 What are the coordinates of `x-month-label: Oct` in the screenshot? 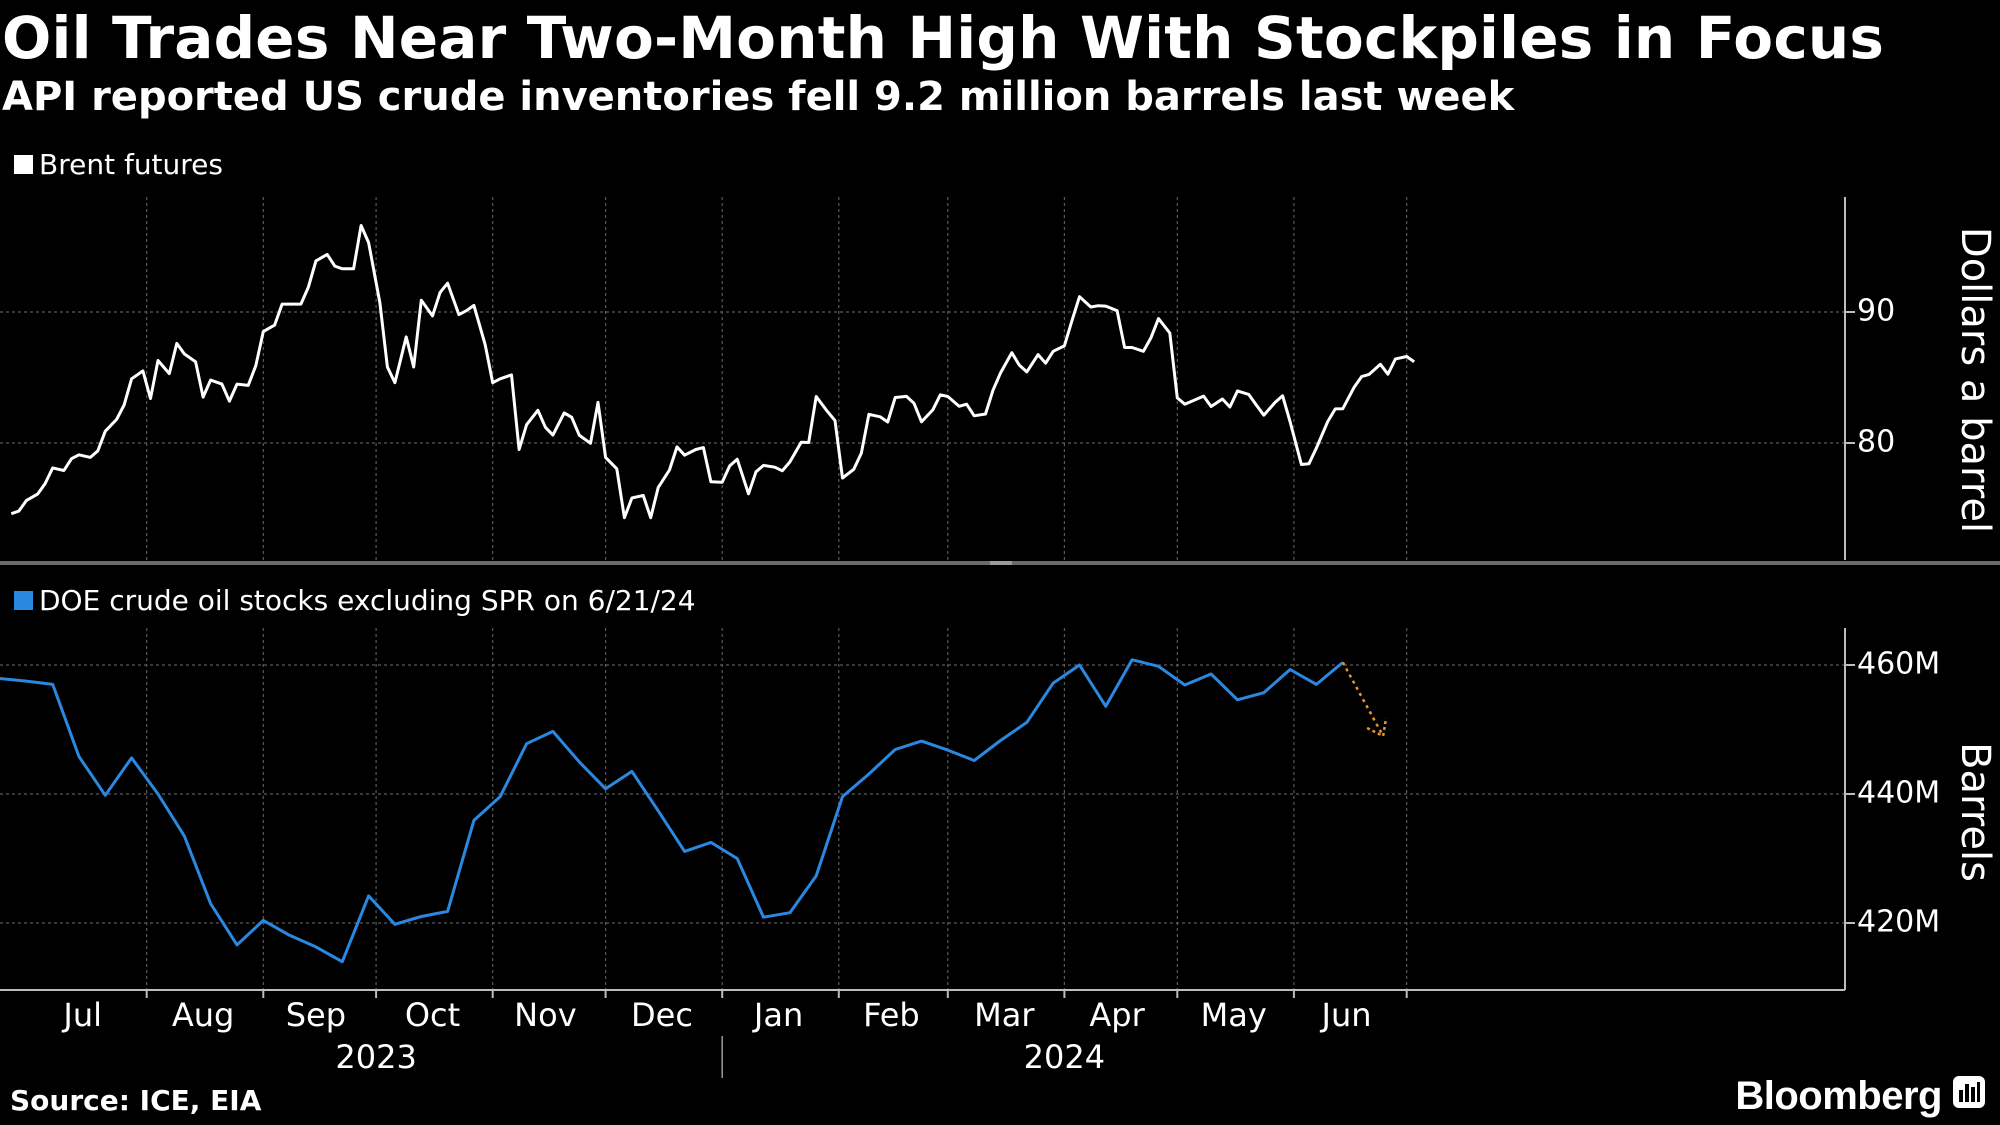 It's located at (432, 1015).